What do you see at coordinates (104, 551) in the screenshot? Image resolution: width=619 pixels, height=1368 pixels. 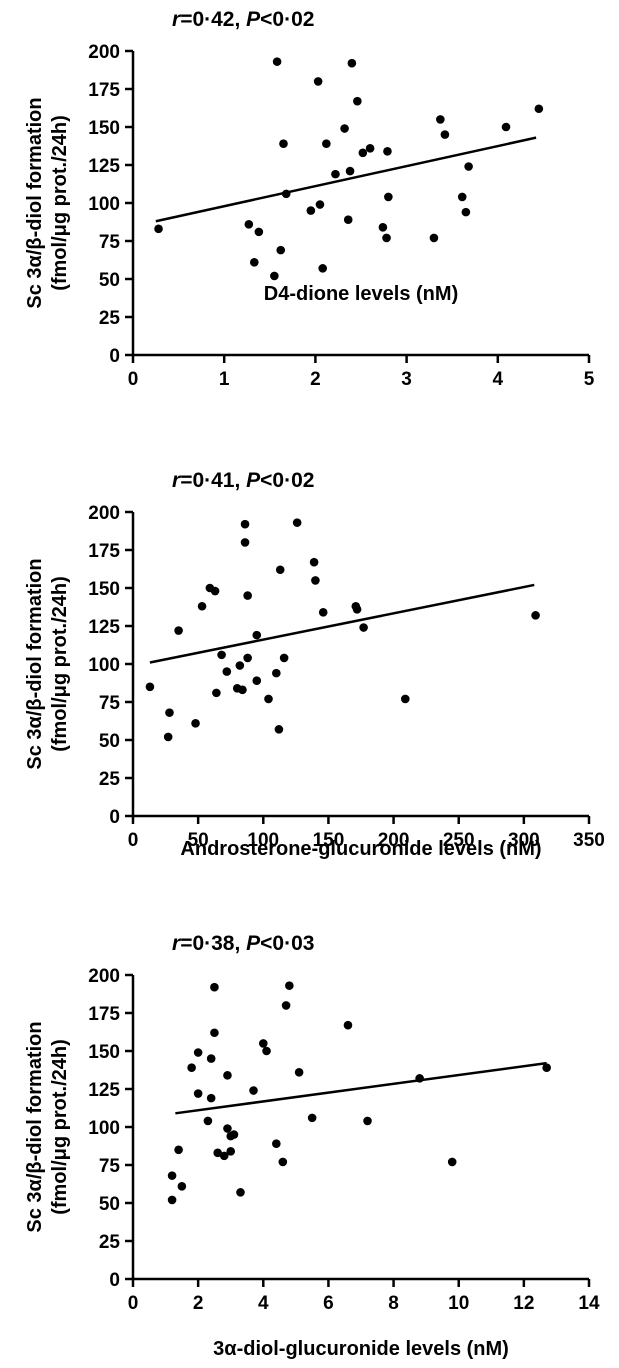 I see `y-tick-label: 175` at bounding box center [104, 551].